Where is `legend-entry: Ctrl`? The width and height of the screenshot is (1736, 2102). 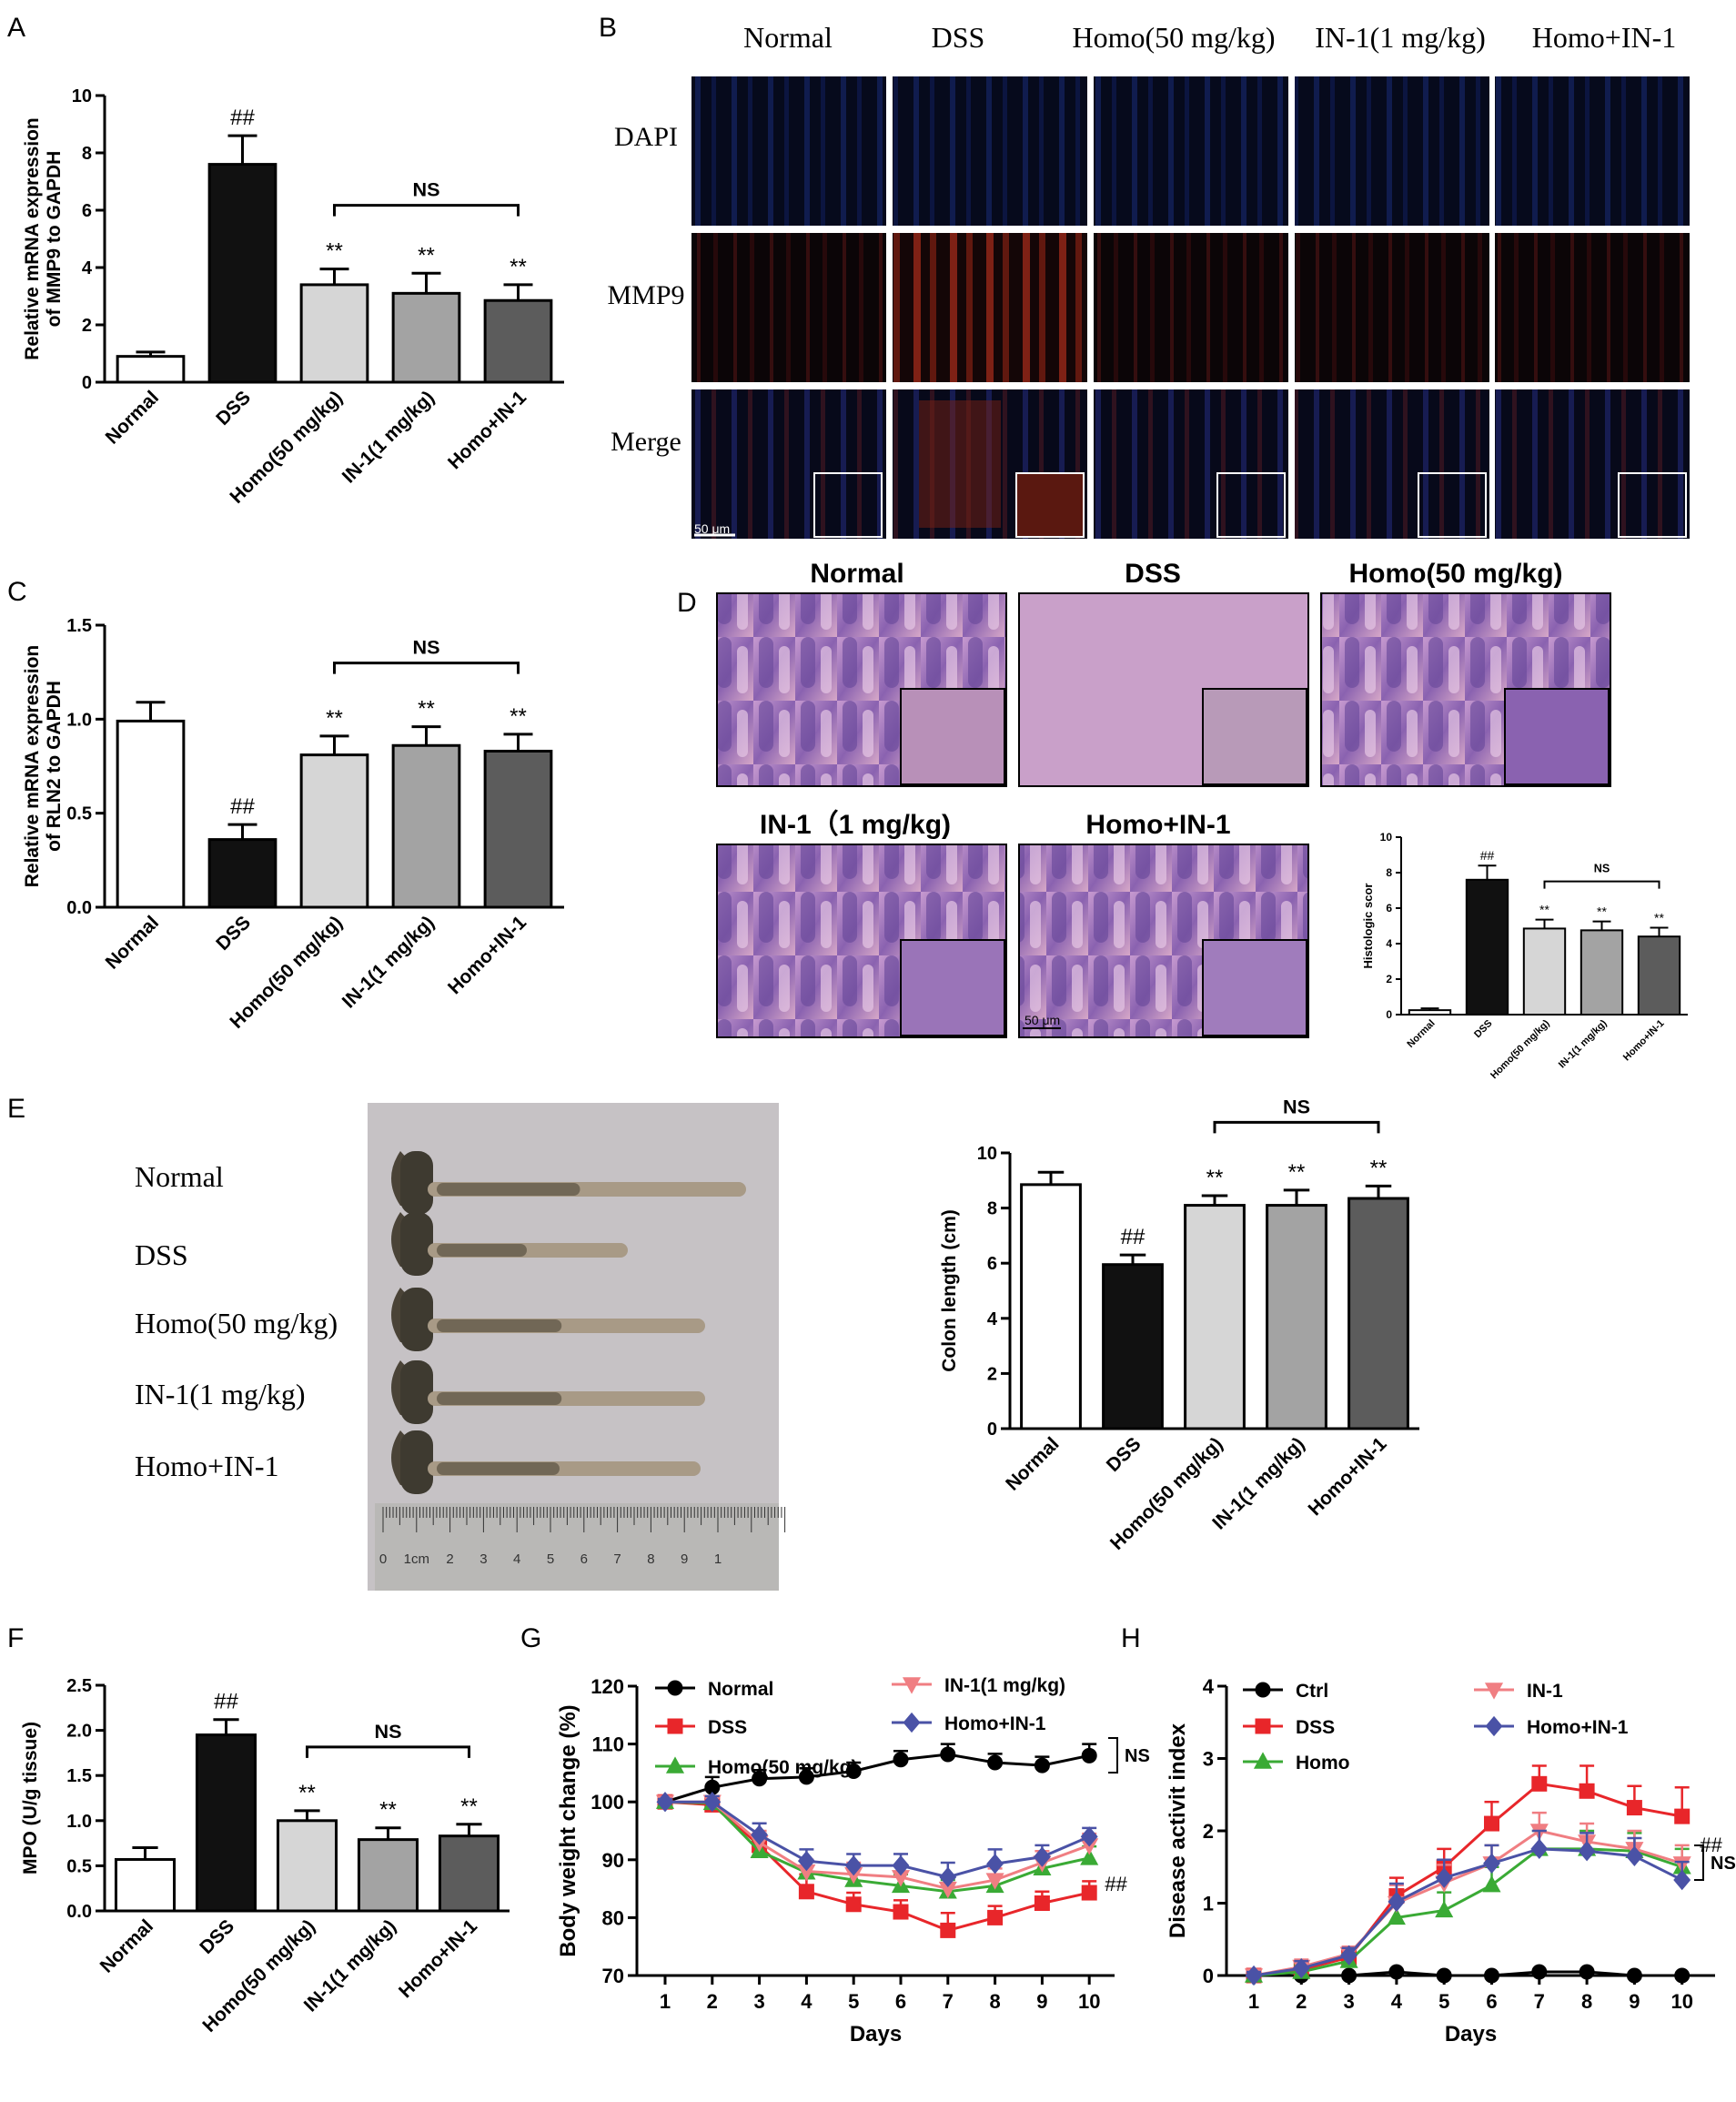 legend-entry: Ctrl is located at coordinates (1285, 1691).